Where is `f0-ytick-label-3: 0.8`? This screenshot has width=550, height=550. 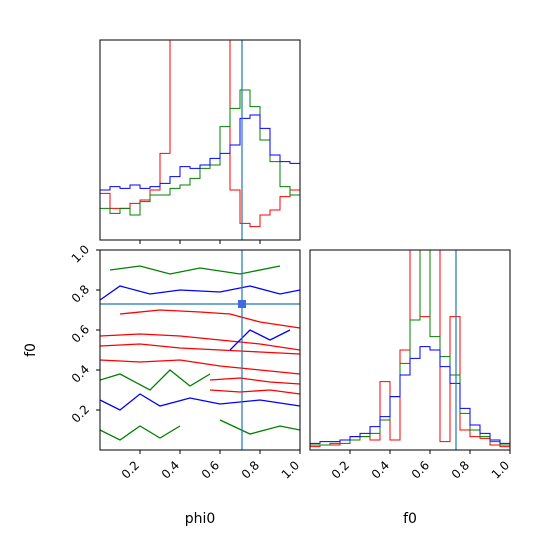
f0-ytick-label-3: 0.8 is located at coordinates (80, 293).